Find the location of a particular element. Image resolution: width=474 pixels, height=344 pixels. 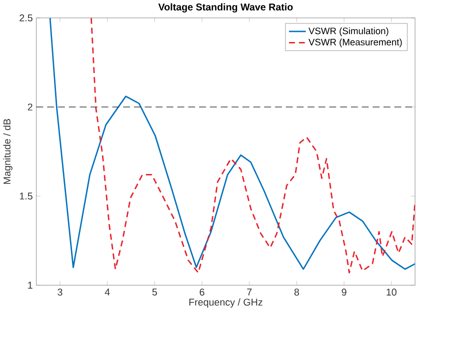

x-tick-label: 5 is located at coordinates (154, 292).